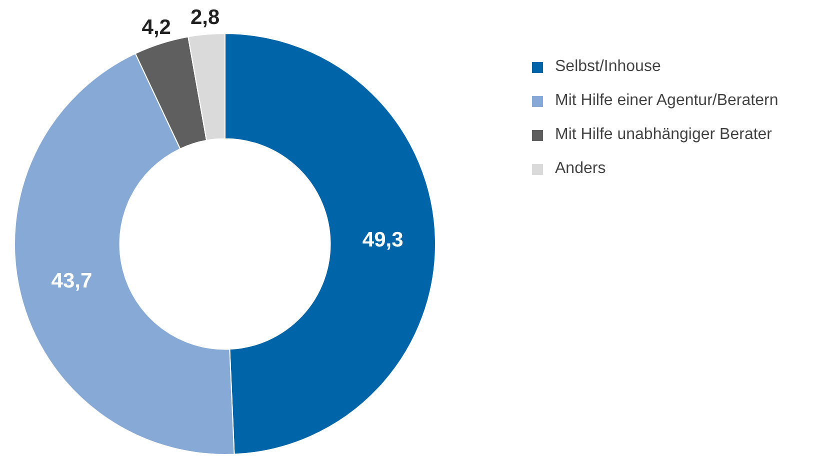 This screenshot has height=460, width=820. What do you see at coordinates (663, 135) in the screenshot?
I see `legend-label: Mit Hilfe unabhängiger Berater` at bounding box center [663, 135].